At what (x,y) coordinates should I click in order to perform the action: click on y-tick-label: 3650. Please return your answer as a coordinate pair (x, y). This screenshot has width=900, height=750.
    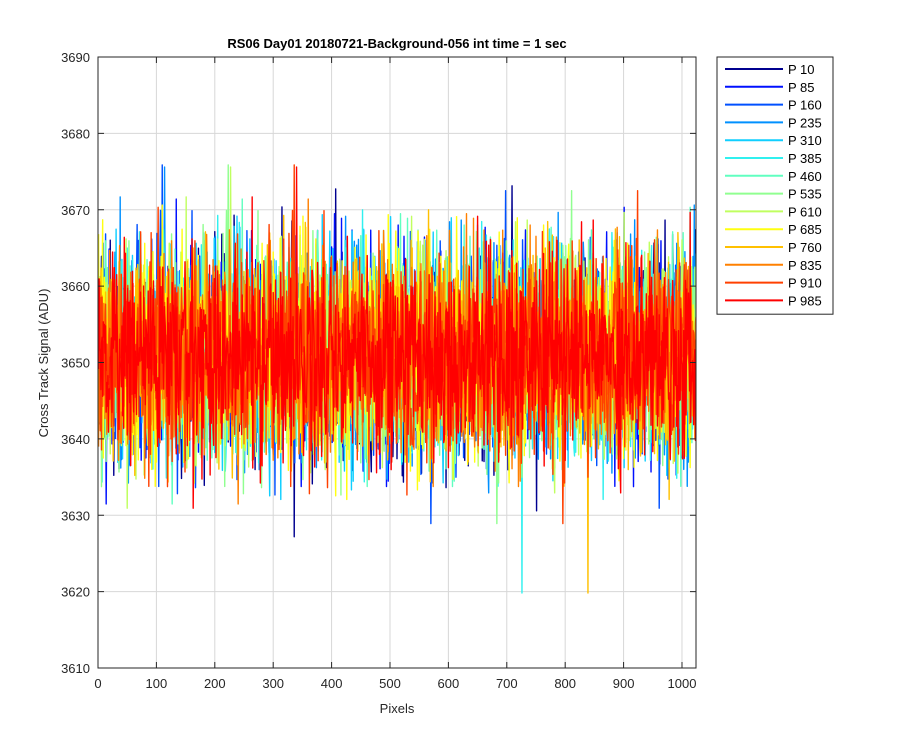
    Looking at the image, I should click on (75, 363).